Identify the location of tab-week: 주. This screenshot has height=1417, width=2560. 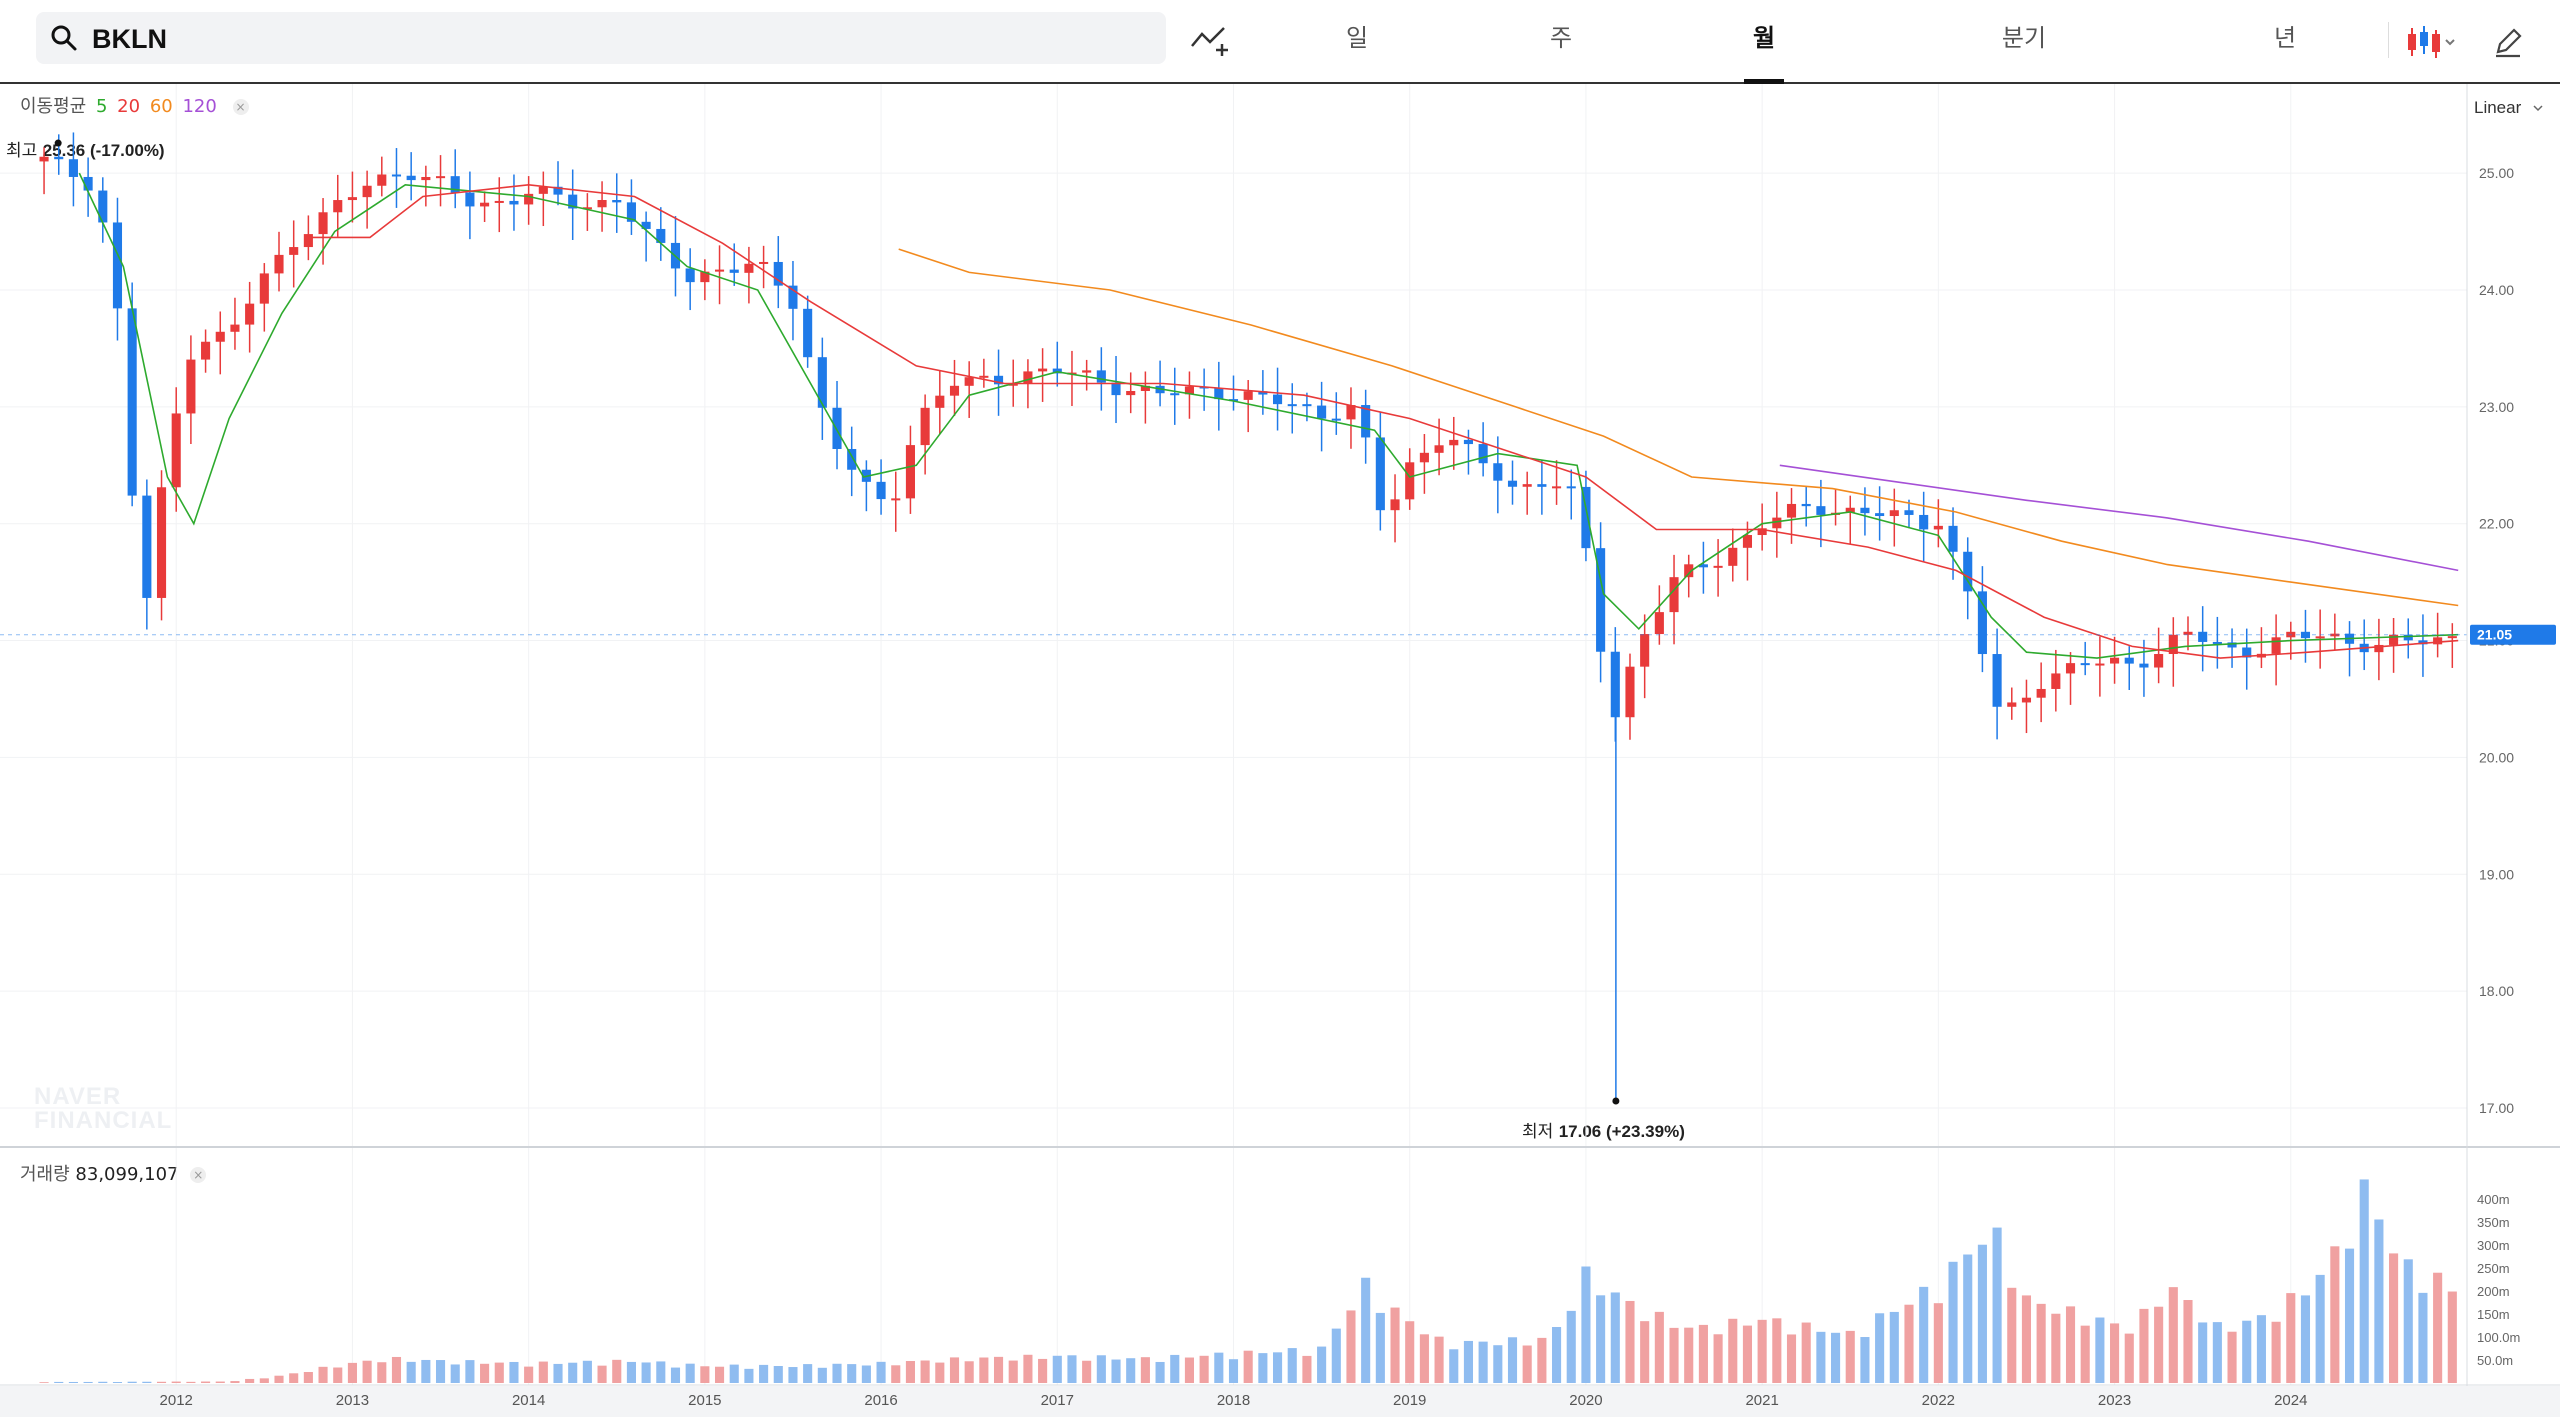
(1561, 38).